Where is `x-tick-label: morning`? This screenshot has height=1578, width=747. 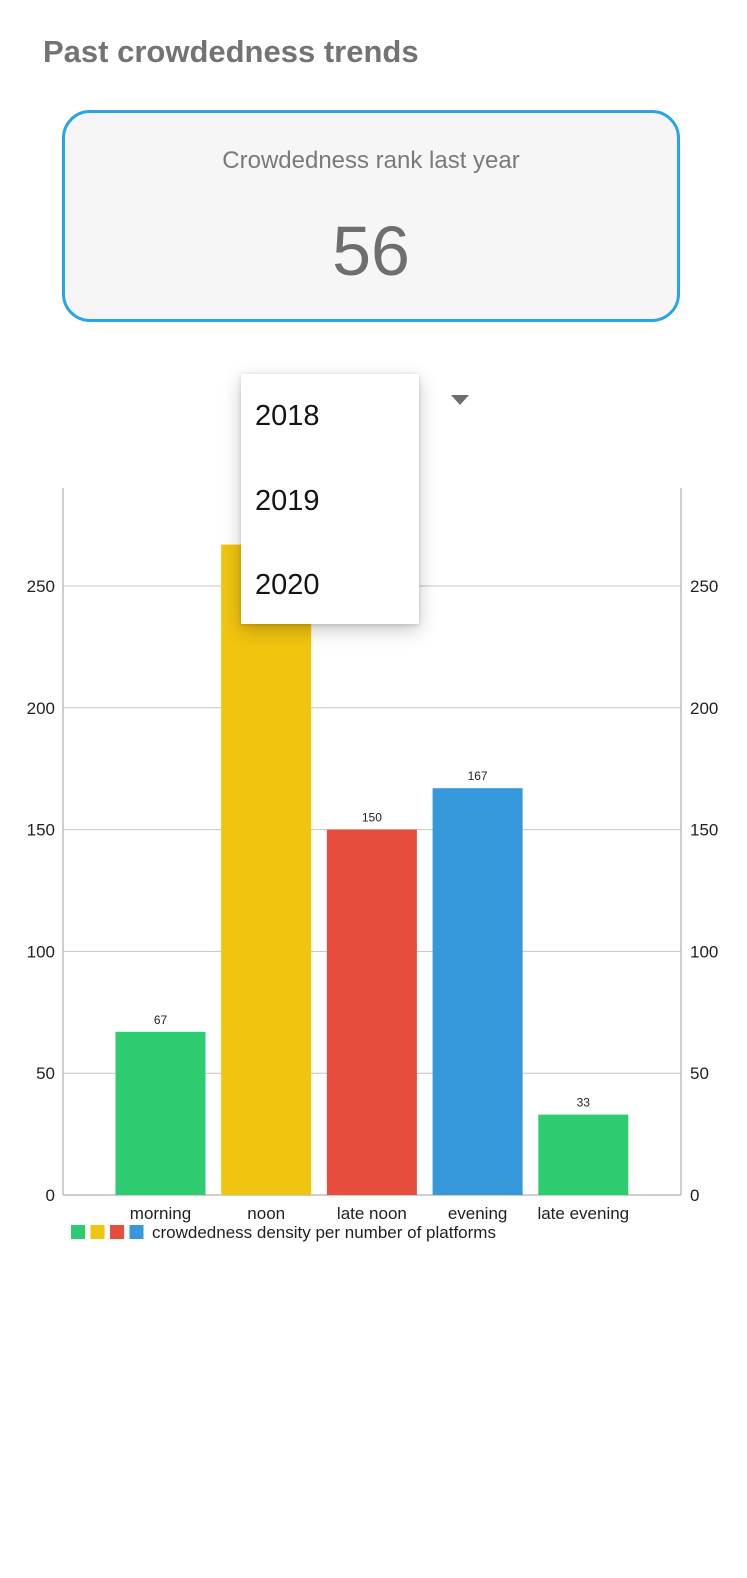 x-tick-label: morning is located at coordinates (160, 1213).